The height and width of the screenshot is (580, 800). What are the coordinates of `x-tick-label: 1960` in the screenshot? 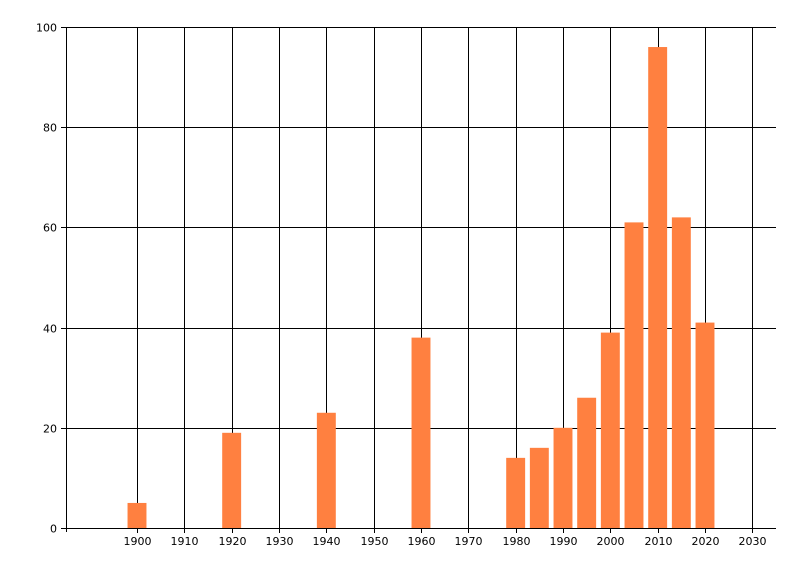 It's located at (422, 541).